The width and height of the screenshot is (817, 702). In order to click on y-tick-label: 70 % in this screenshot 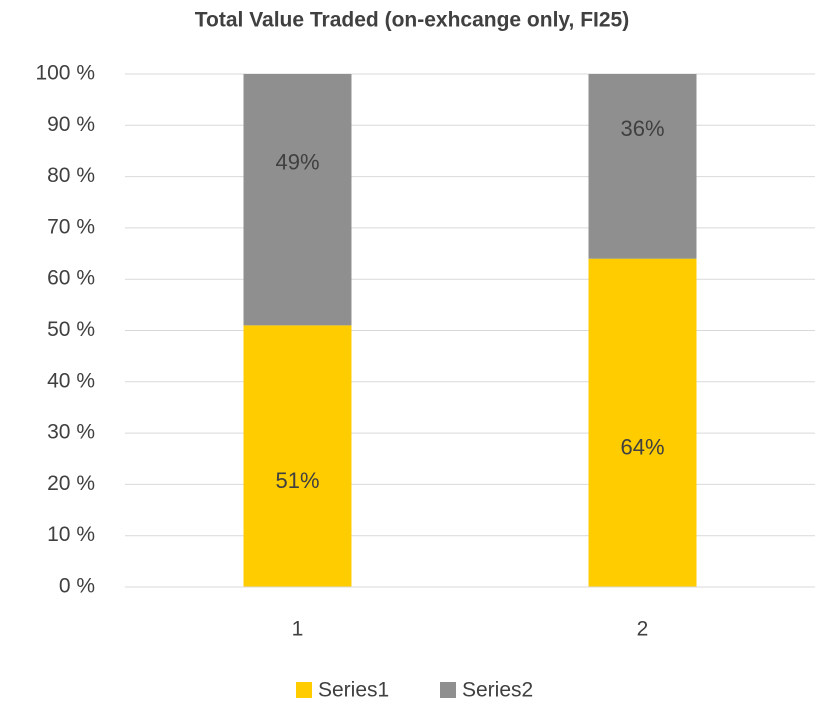, I will do `click(71, 226)`.